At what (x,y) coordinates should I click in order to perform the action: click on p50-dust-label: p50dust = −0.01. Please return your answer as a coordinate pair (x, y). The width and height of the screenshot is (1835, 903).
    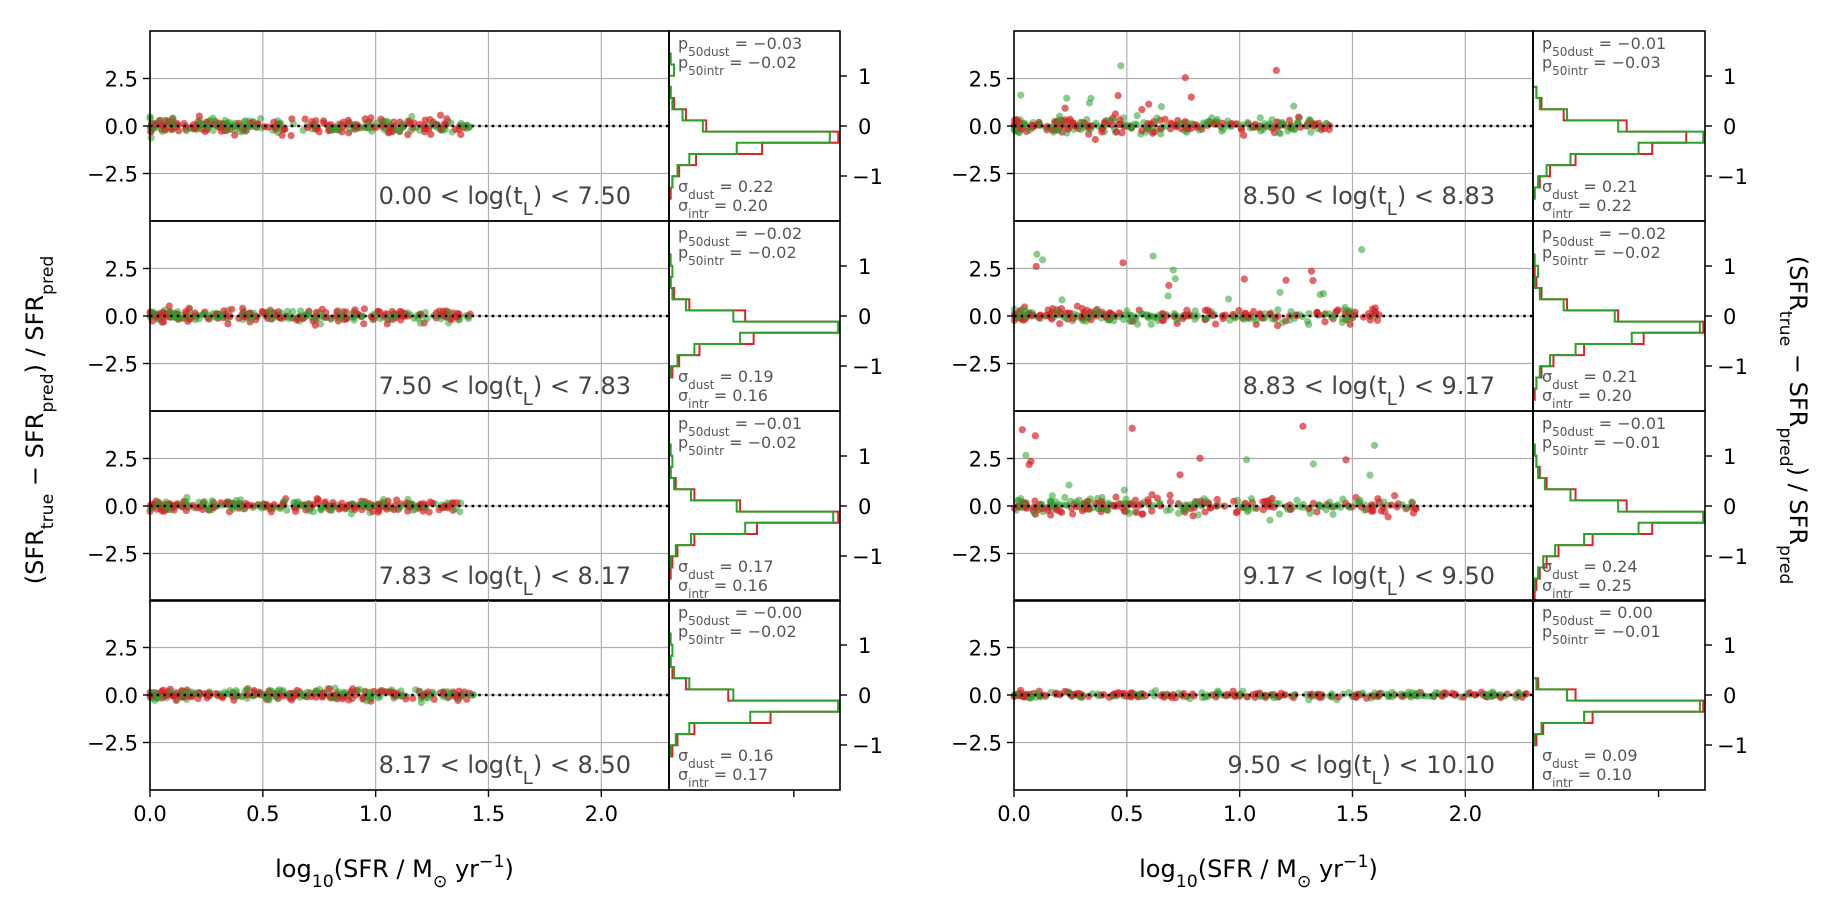
    Looking at the image, I should click on (740, 426).